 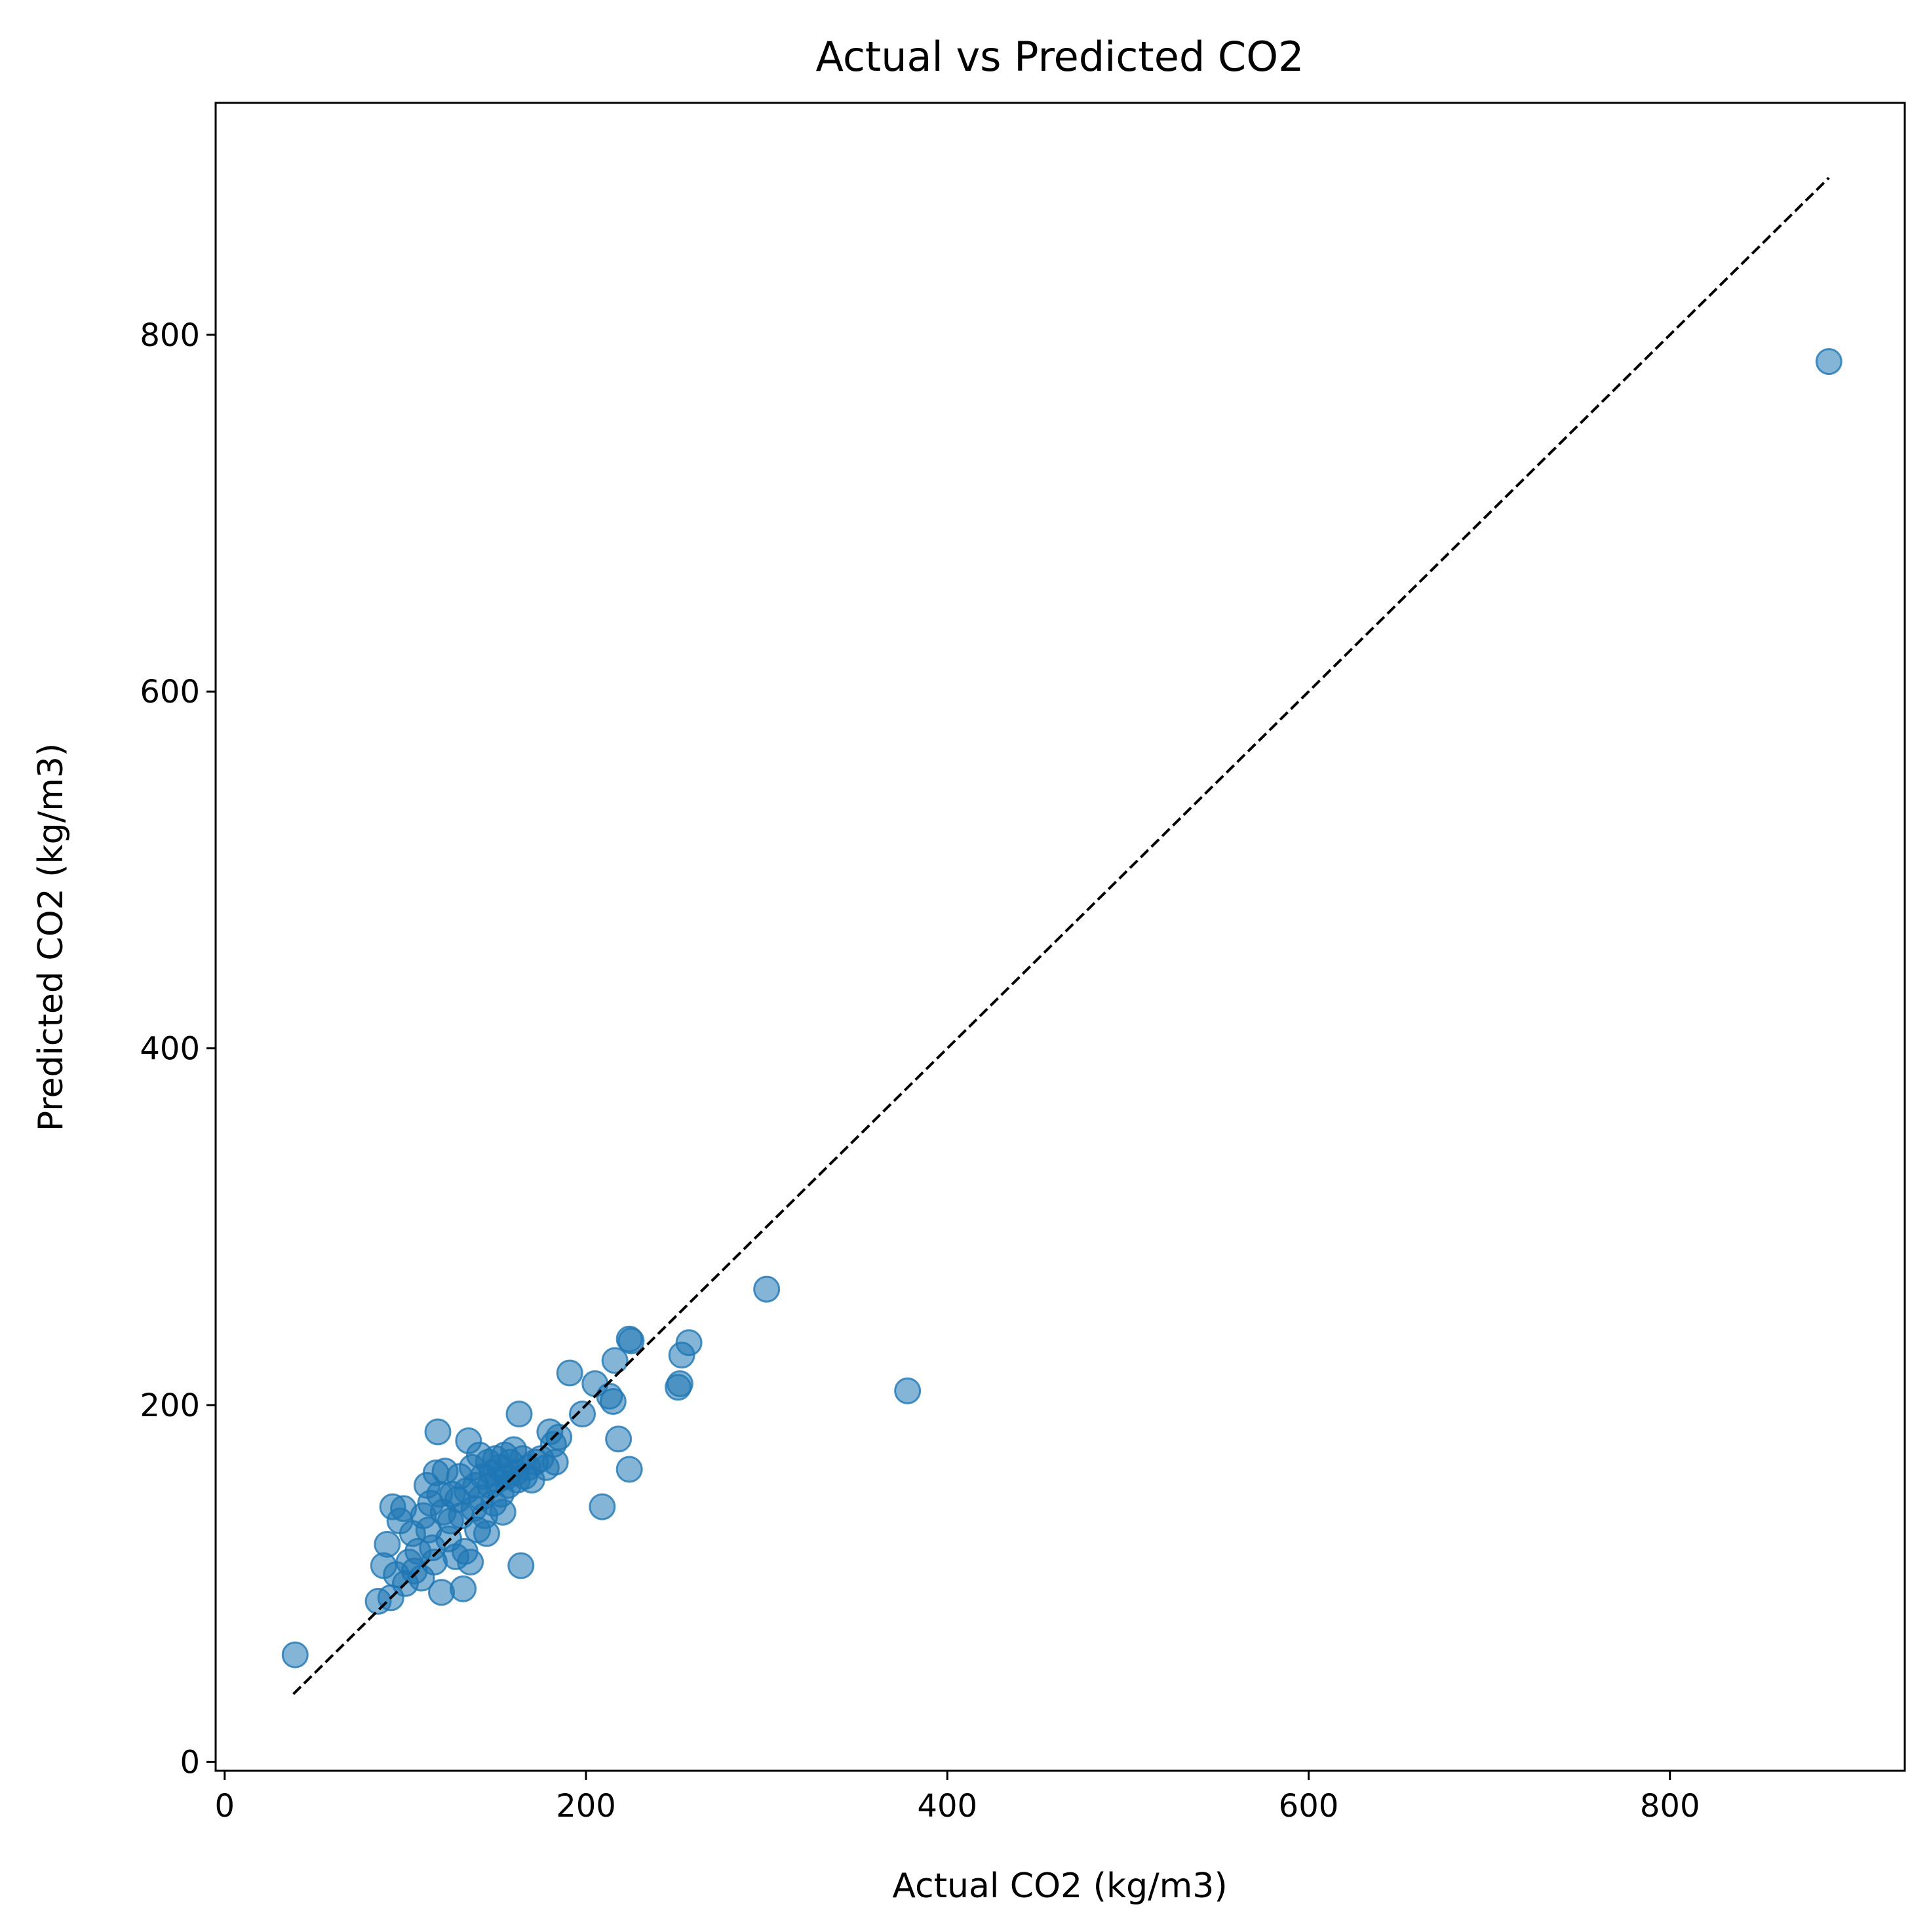 I want to click on x-tick-label: 200, so click(x=586, y=1806).